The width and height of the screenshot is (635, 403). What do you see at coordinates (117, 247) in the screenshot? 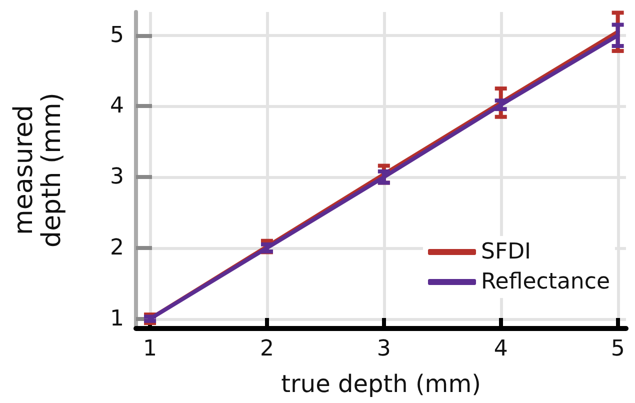
I see `y-tick-label: 2` at bounding box center [117, 247].